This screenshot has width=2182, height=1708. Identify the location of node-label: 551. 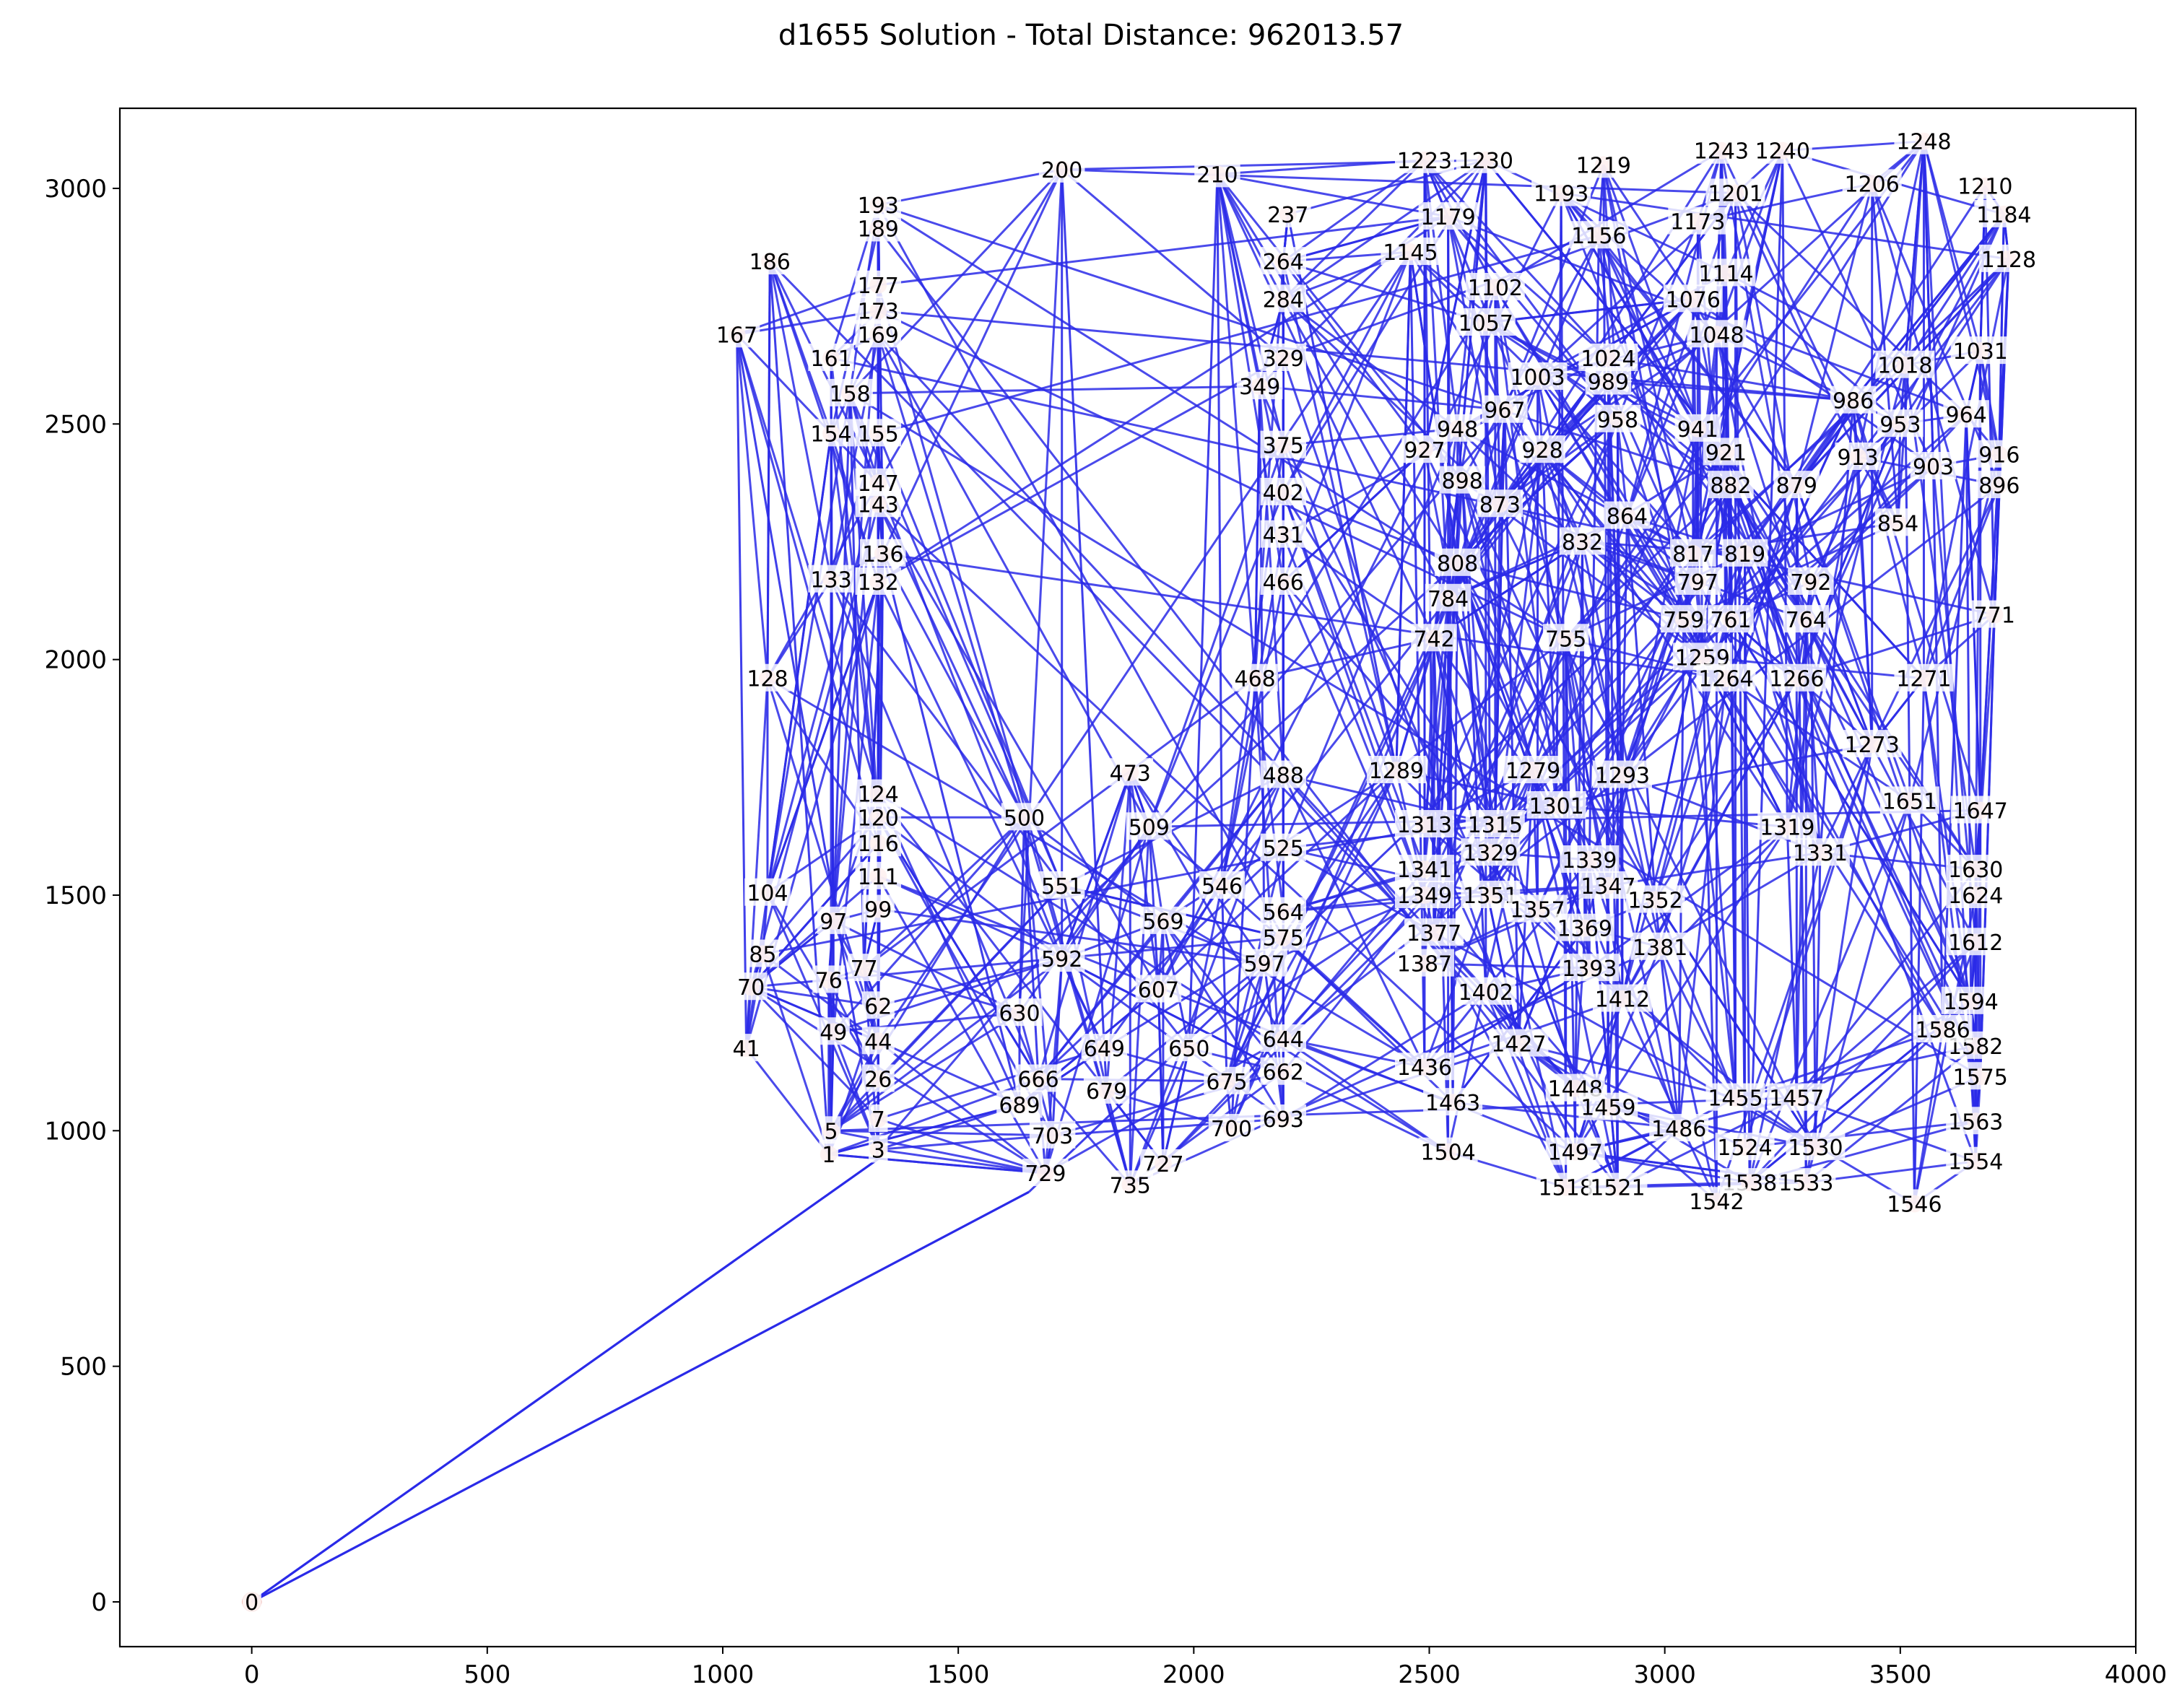
(1061, 886).